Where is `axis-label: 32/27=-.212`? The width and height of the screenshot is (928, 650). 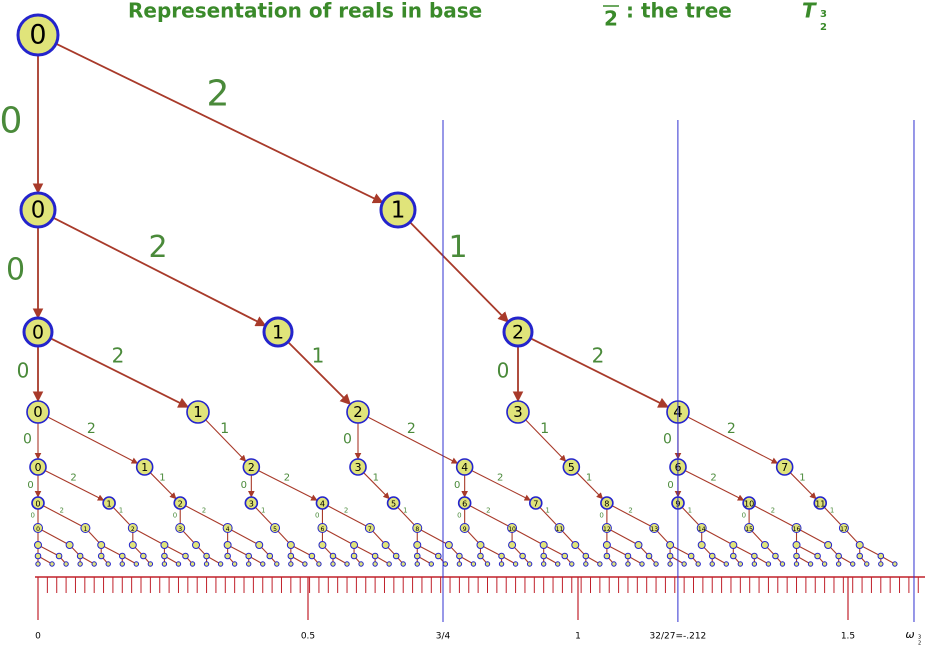
axis-label: 32/27=-.212 is located at coordinates (678, 637).